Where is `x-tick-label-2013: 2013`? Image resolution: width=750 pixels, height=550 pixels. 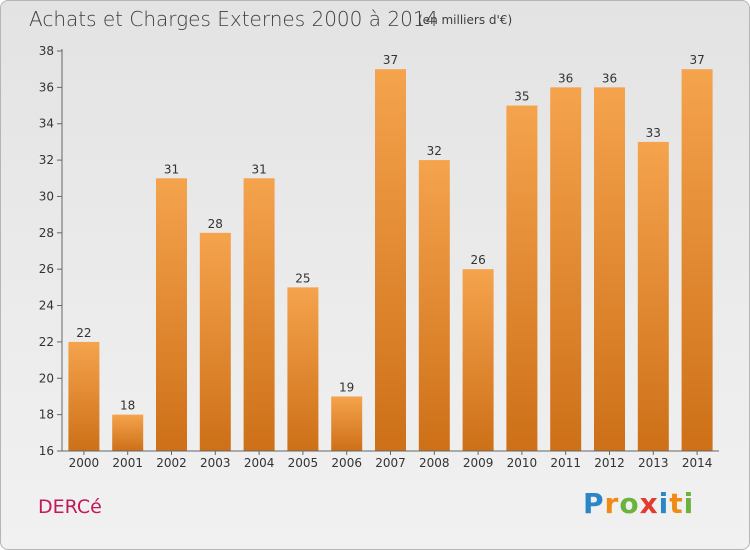 x-tick-label-2013: 2013 is located at coordinates (653, 463).